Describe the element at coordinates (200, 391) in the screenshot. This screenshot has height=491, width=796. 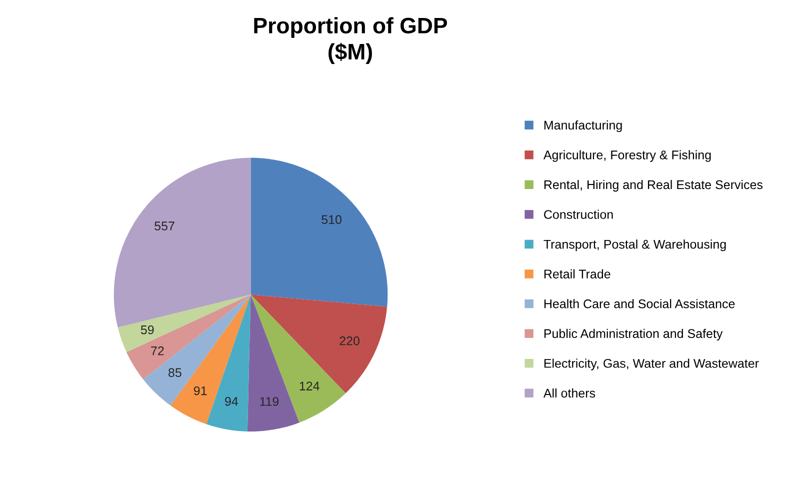
I see `data-label: 91` at that location.